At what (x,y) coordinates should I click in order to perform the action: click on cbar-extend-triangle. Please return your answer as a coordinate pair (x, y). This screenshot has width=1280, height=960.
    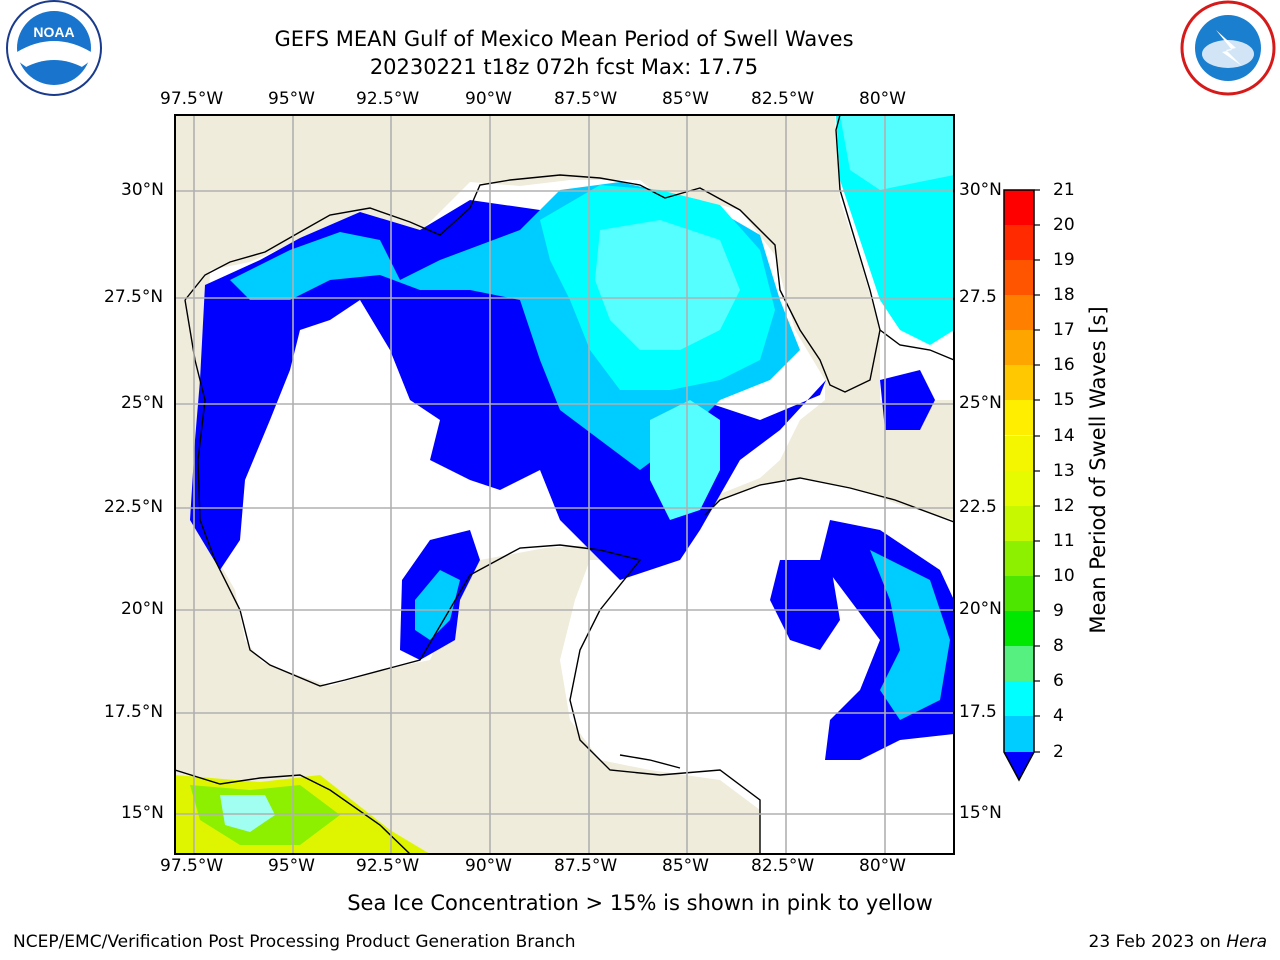
    Looking at the image, I should click on (1019, 766).